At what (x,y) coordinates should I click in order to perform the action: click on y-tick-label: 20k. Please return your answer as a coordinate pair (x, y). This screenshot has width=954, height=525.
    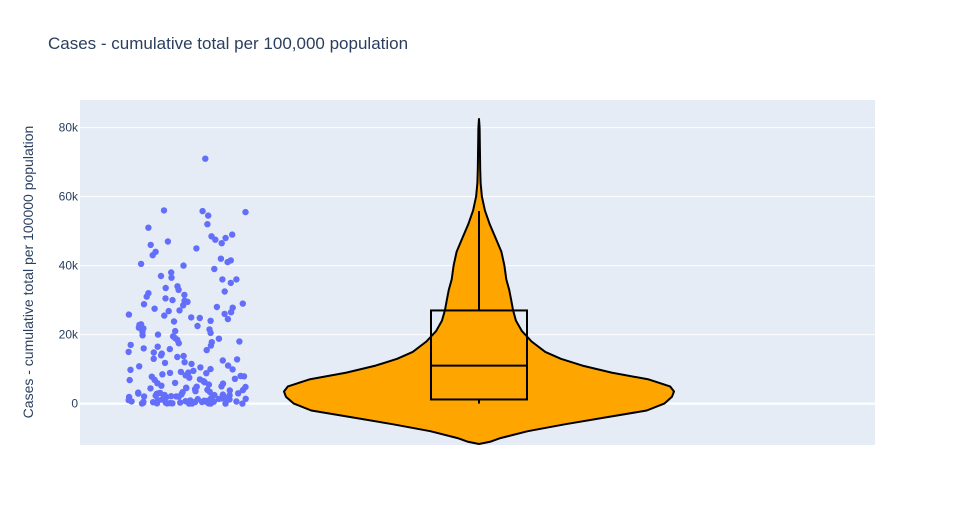
    Looking at the image, I should click on (69, 335).